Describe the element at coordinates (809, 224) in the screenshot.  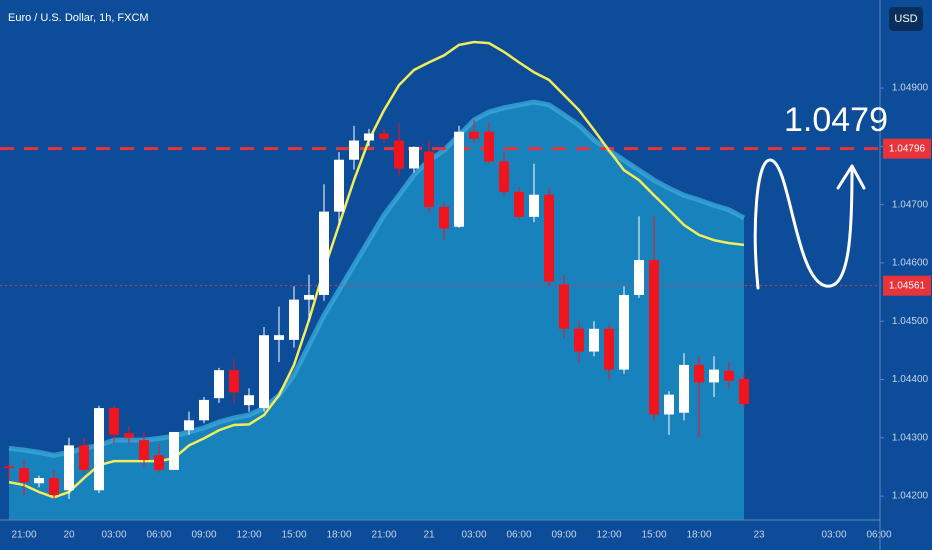
I see `hand-drawn-arrow` at that location.